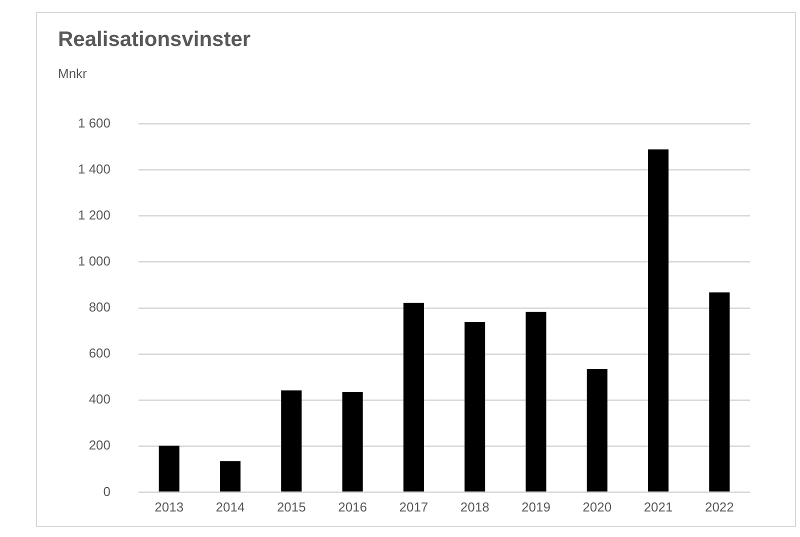 The height and width of the screenshot is (537, 800). I want to click on x-tick-label: 2019, so click(536, 507).